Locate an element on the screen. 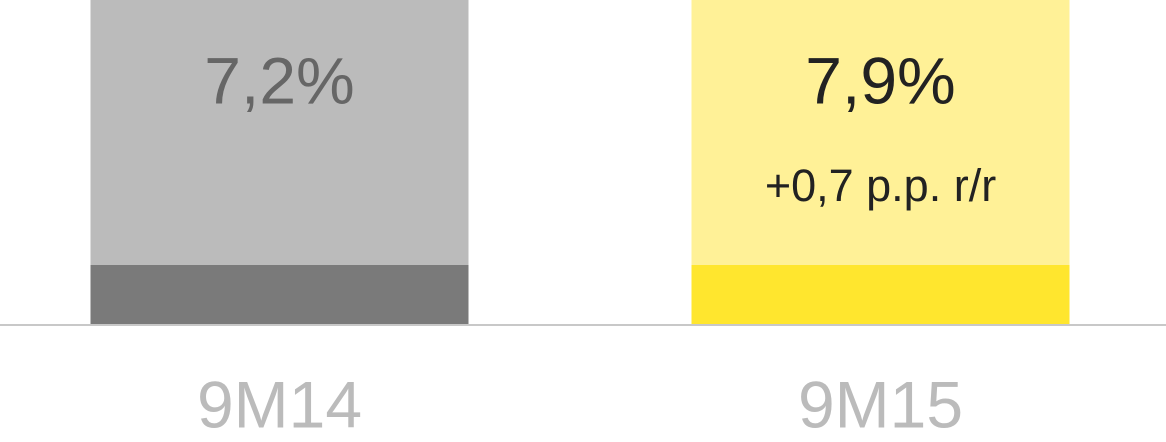 Image resolution: width=1166 pixels, height=442 pixels. value-label: 7,2% is located at coordinates (279, 80).